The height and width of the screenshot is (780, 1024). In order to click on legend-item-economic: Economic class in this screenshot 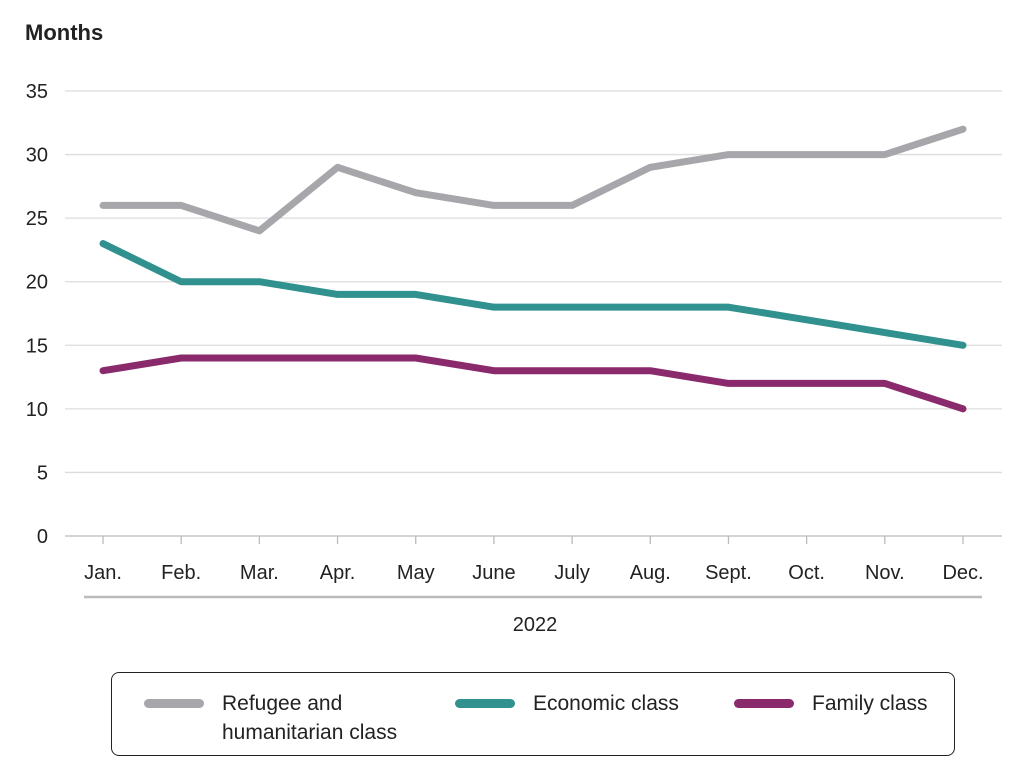, I will do `click(567, 703)`.